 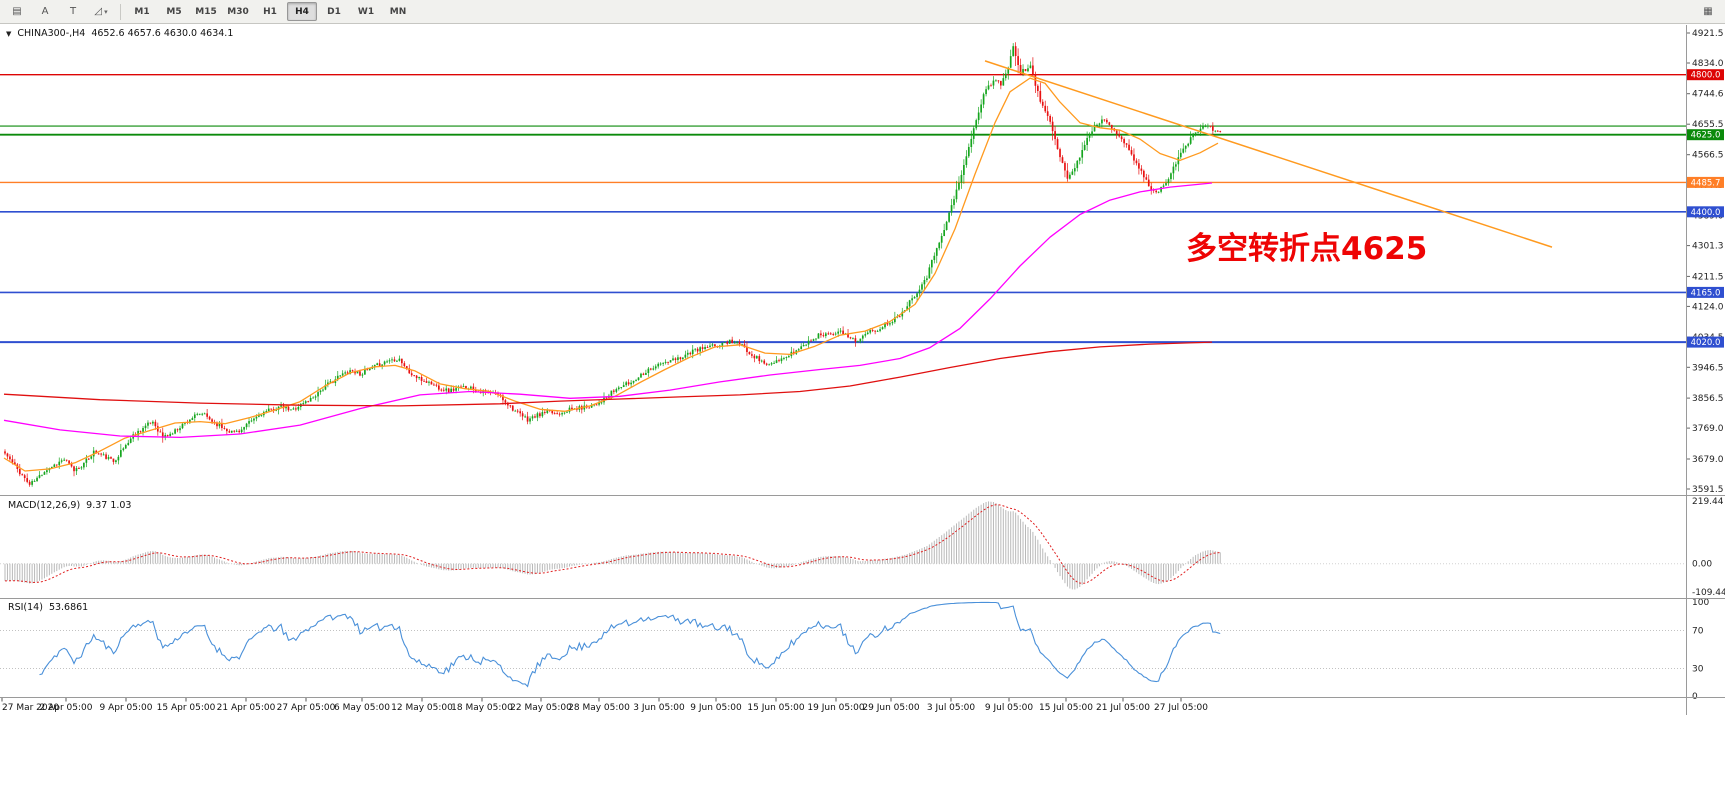 What do you see at coordinates (142, 11) in the screenshot?
I see `timeframe-button-M1: M1` at bounding box center [142, 11].